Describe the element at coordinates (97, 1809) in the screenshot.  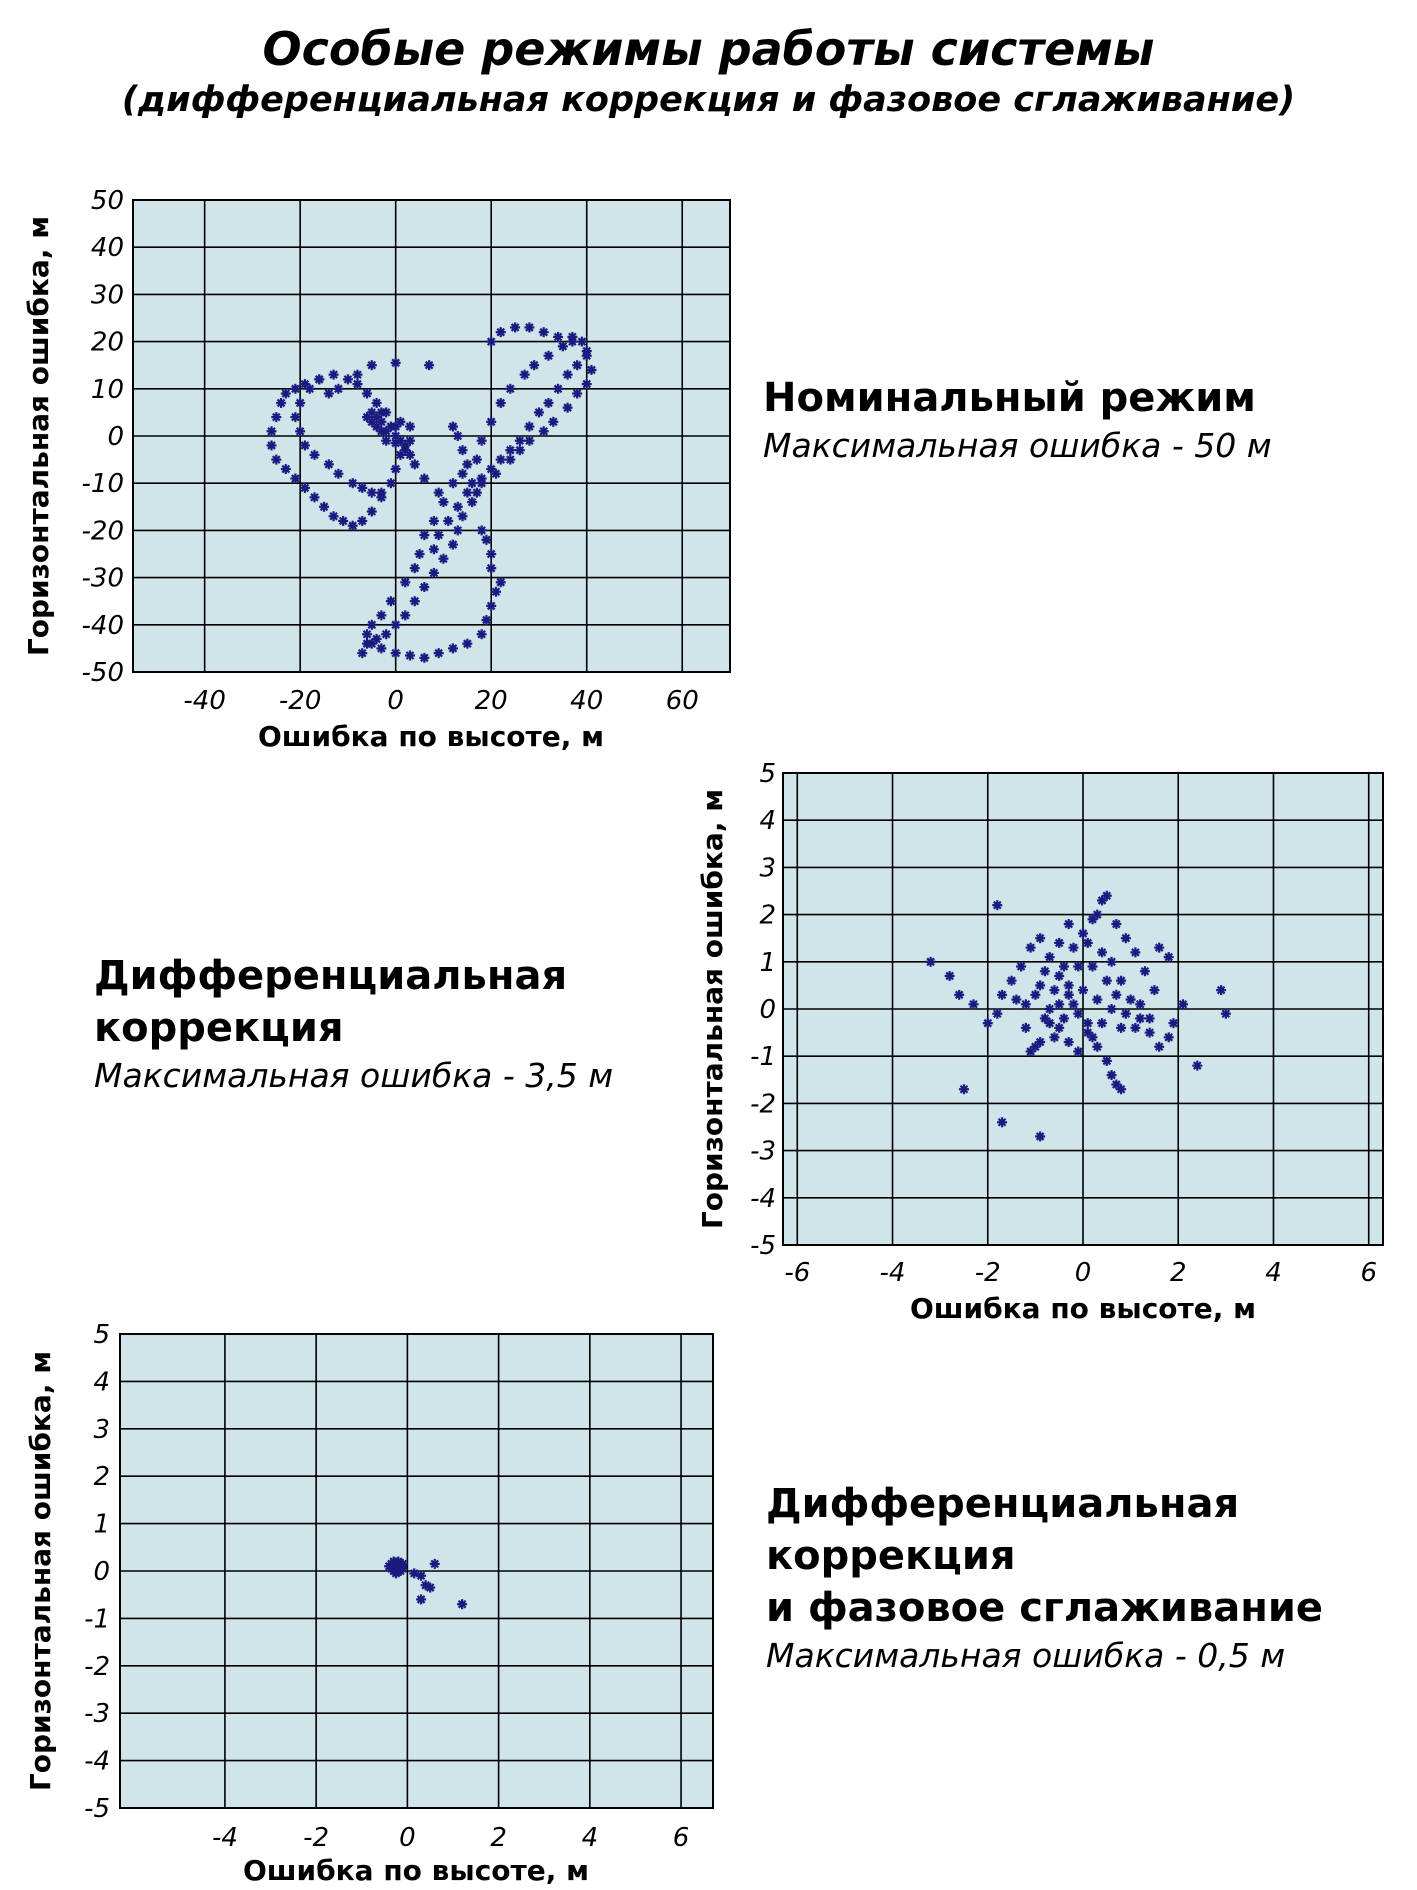
I see `y-tick-label: -5` at that location.